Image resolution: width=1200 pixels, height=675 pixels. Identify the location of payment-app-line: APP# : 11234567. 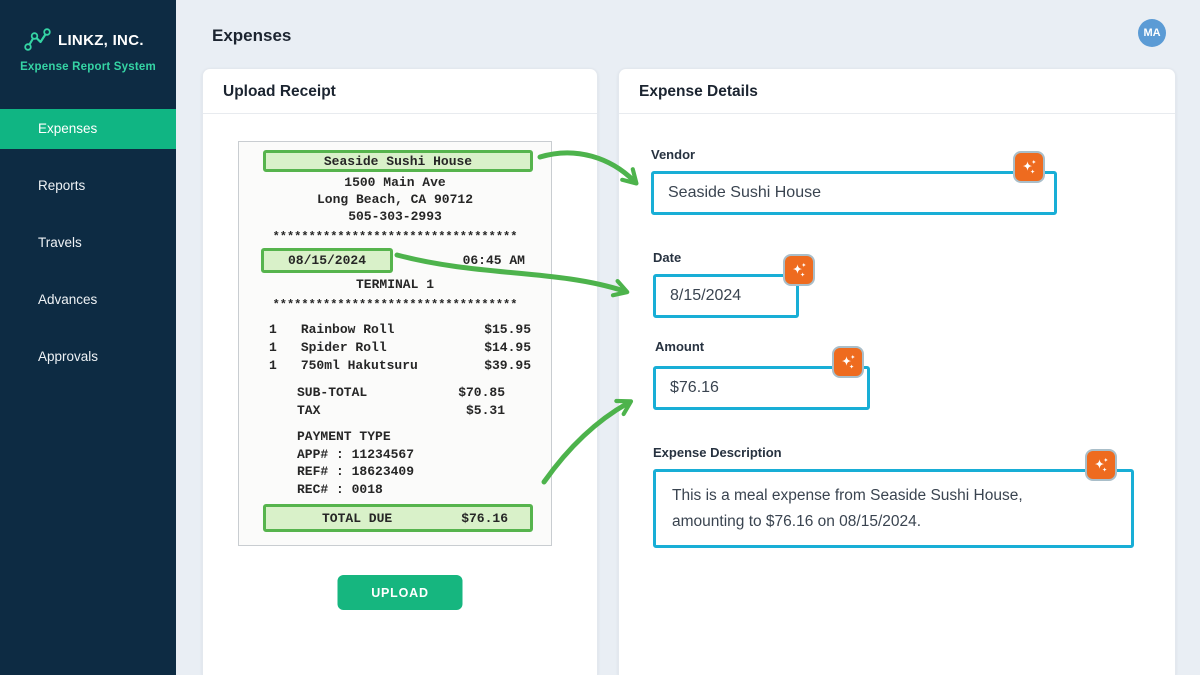
(356, 454).